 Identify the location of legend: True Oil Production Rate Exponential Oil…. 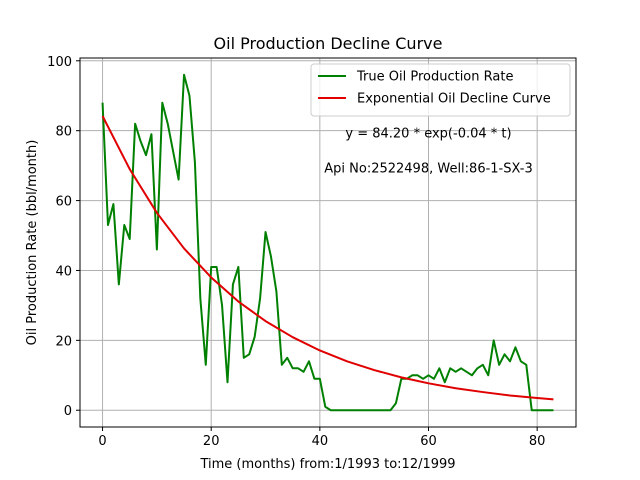
(440, 90).